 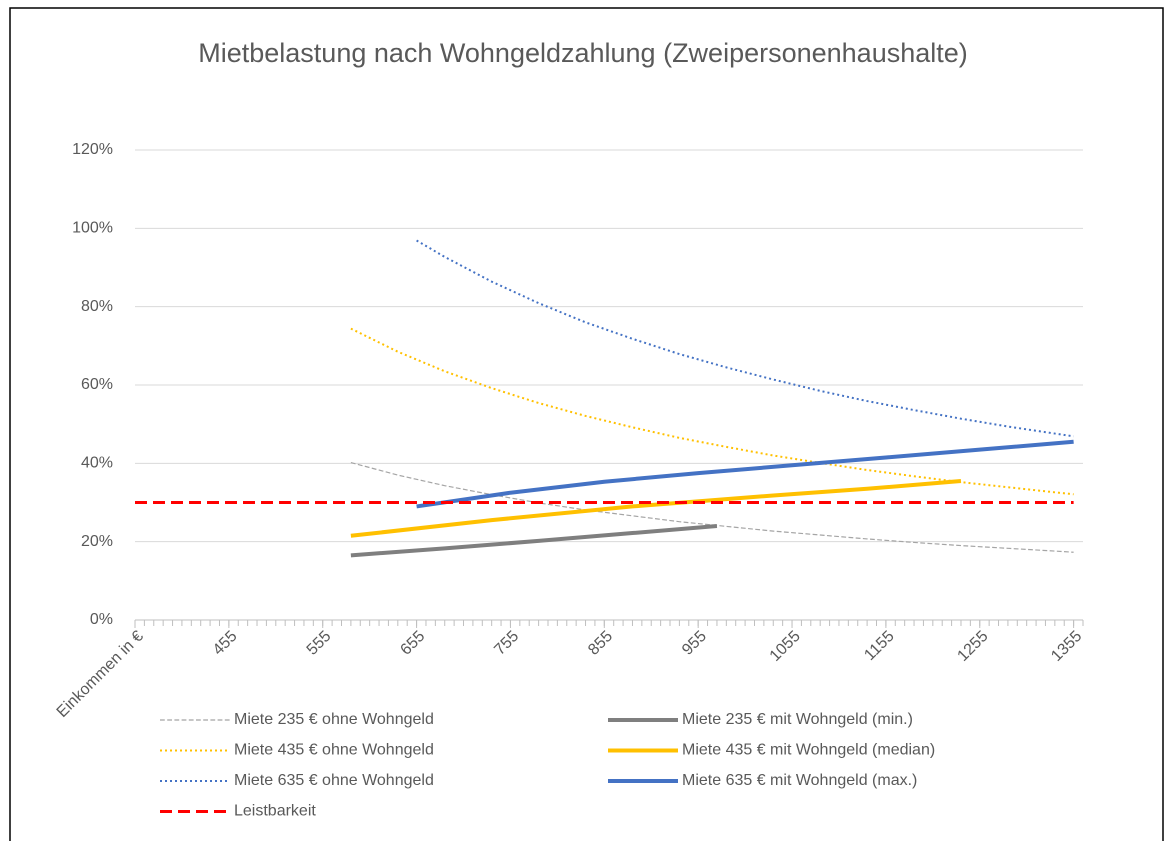 What do you see at coordinates (334, 780) in the screenshot?
I see `legend-label: Miete 635 € ohne Wohngeld` at bounding box center [334, 780].